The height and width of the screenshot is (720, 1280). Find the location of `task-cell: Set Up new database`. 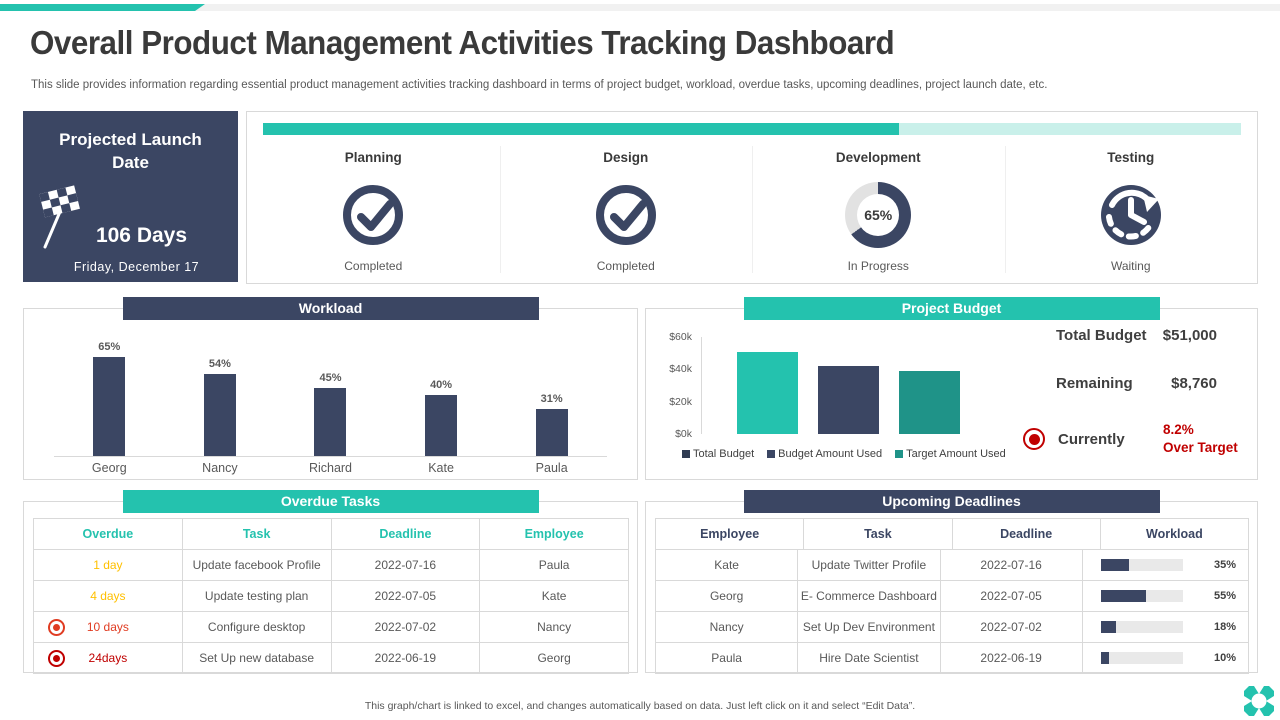

task-cell: Set Up new database is located at coordinates (256, 658).